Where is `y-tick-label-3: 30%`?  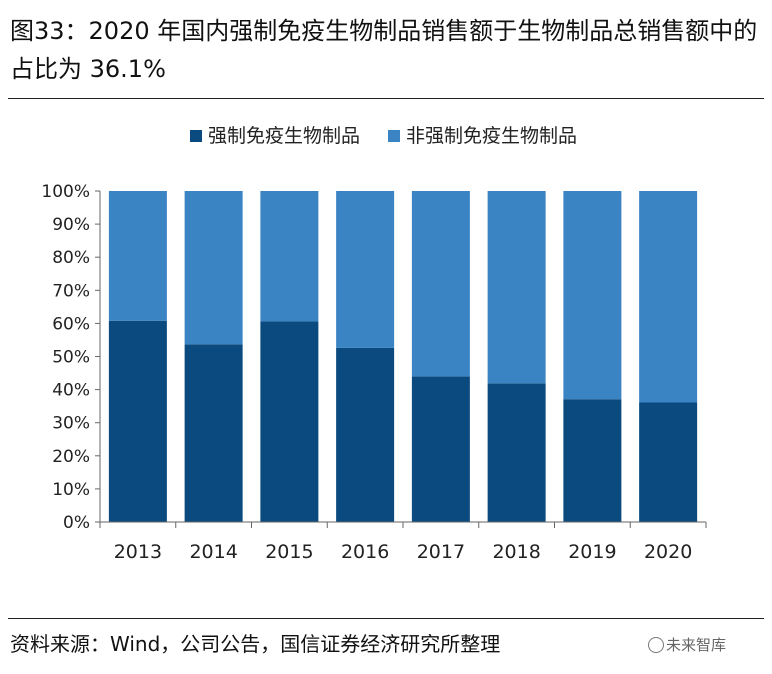 y-tick-label-3: 30% is located at coordinates (71, 424).